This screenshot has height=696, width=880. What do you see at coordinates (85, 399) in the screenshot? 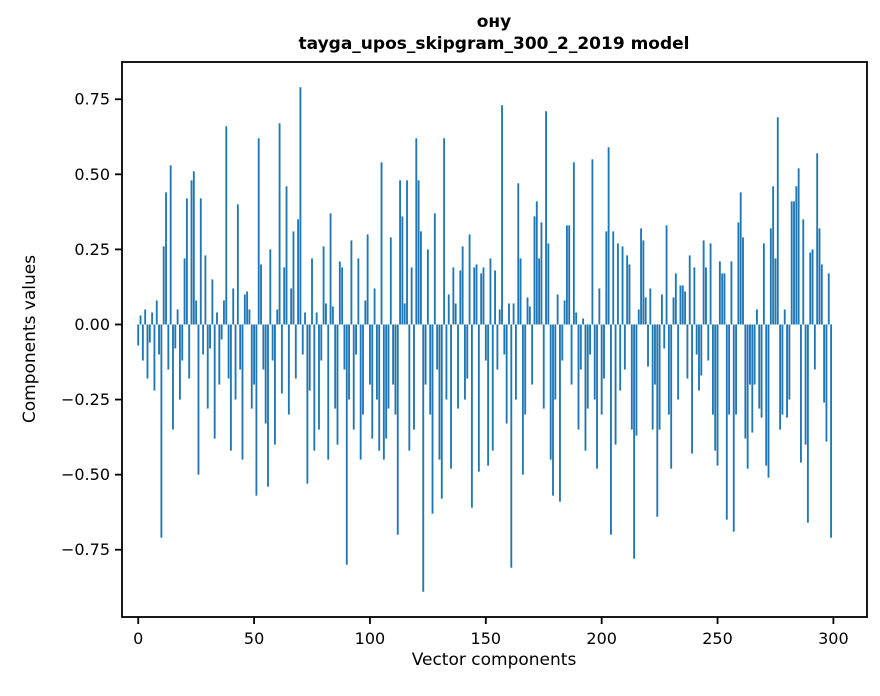
I see `y-tick-label: −0.25` at bounding box center [85, 399].